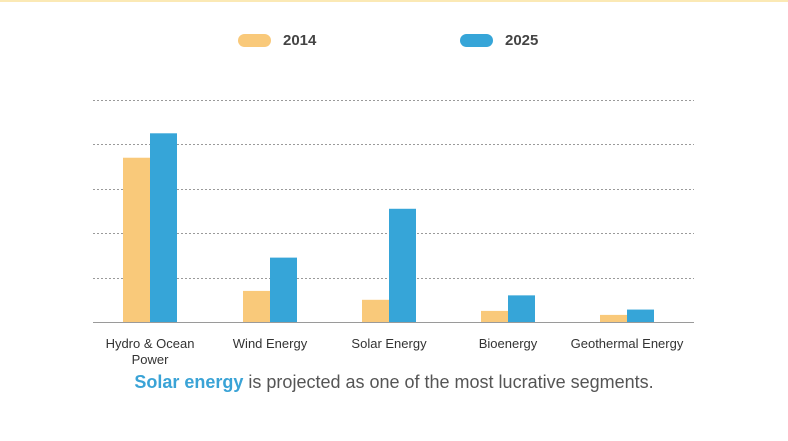 The height and width of the screenshot is (441, 788). Describe the element at coordinates (150, 343) in the screenshot. I see `category-label-line: Hydro & Ocean` at that location.